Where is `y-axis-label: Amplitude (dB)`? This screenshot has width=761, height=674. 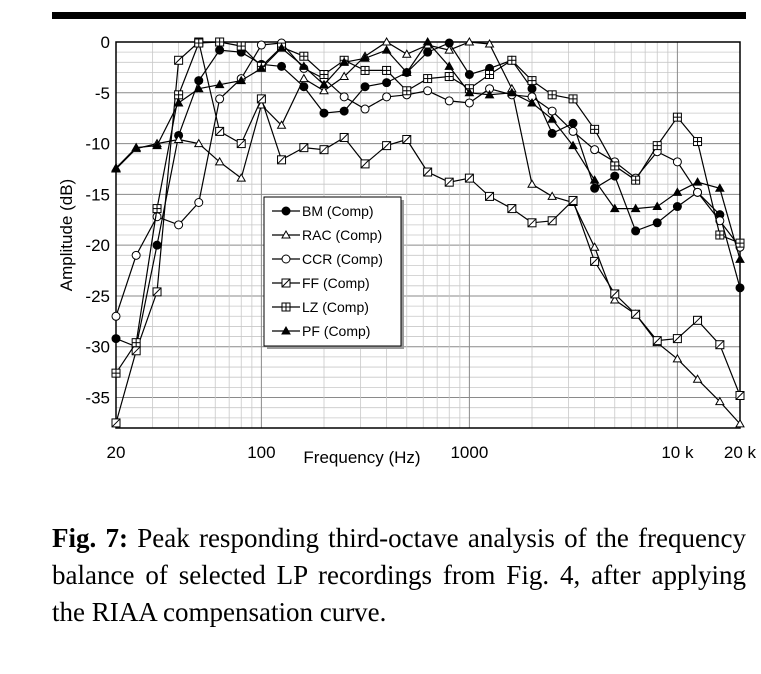 y-axis-label: Amplitude (dB) is located at coordinates (66, 235).